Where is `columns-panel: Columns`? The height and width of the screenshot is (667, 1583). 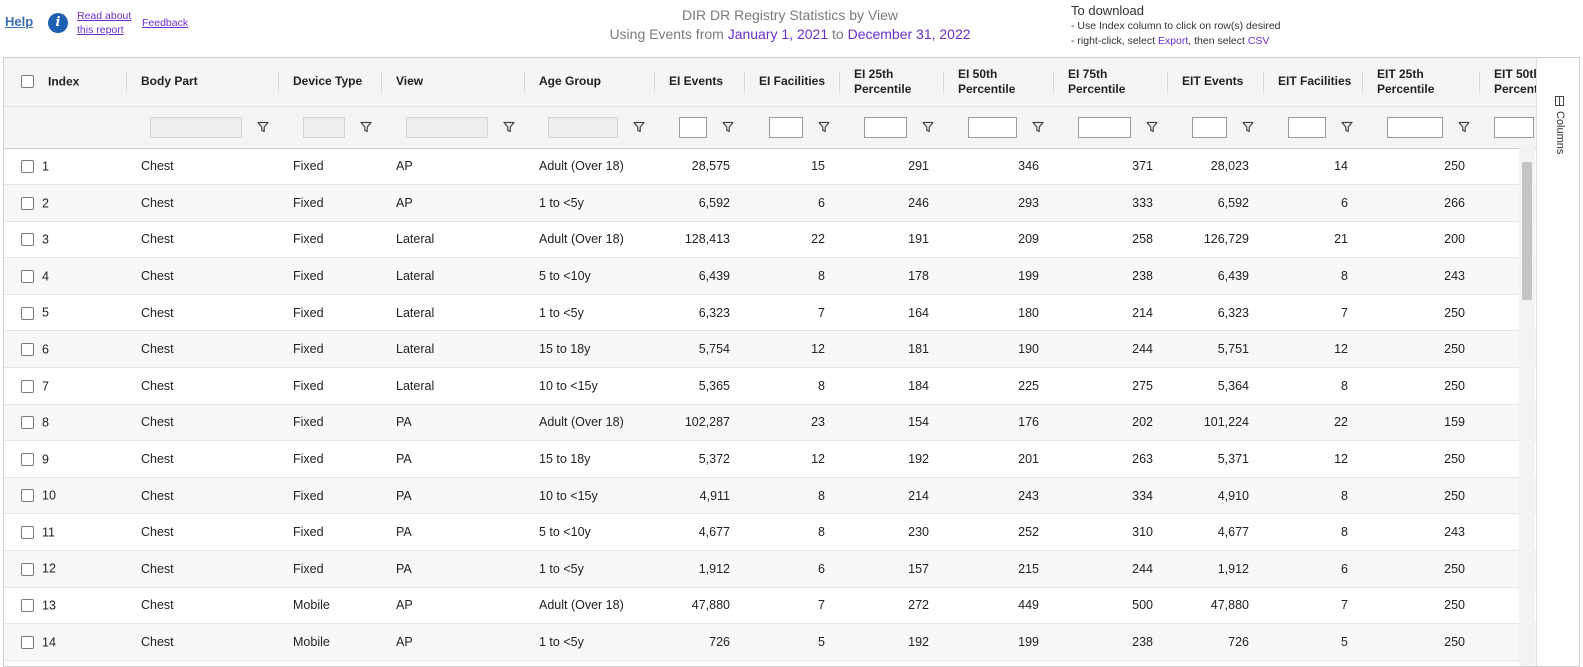
columns-panel: Columns is located at coordinates (1557, 362).